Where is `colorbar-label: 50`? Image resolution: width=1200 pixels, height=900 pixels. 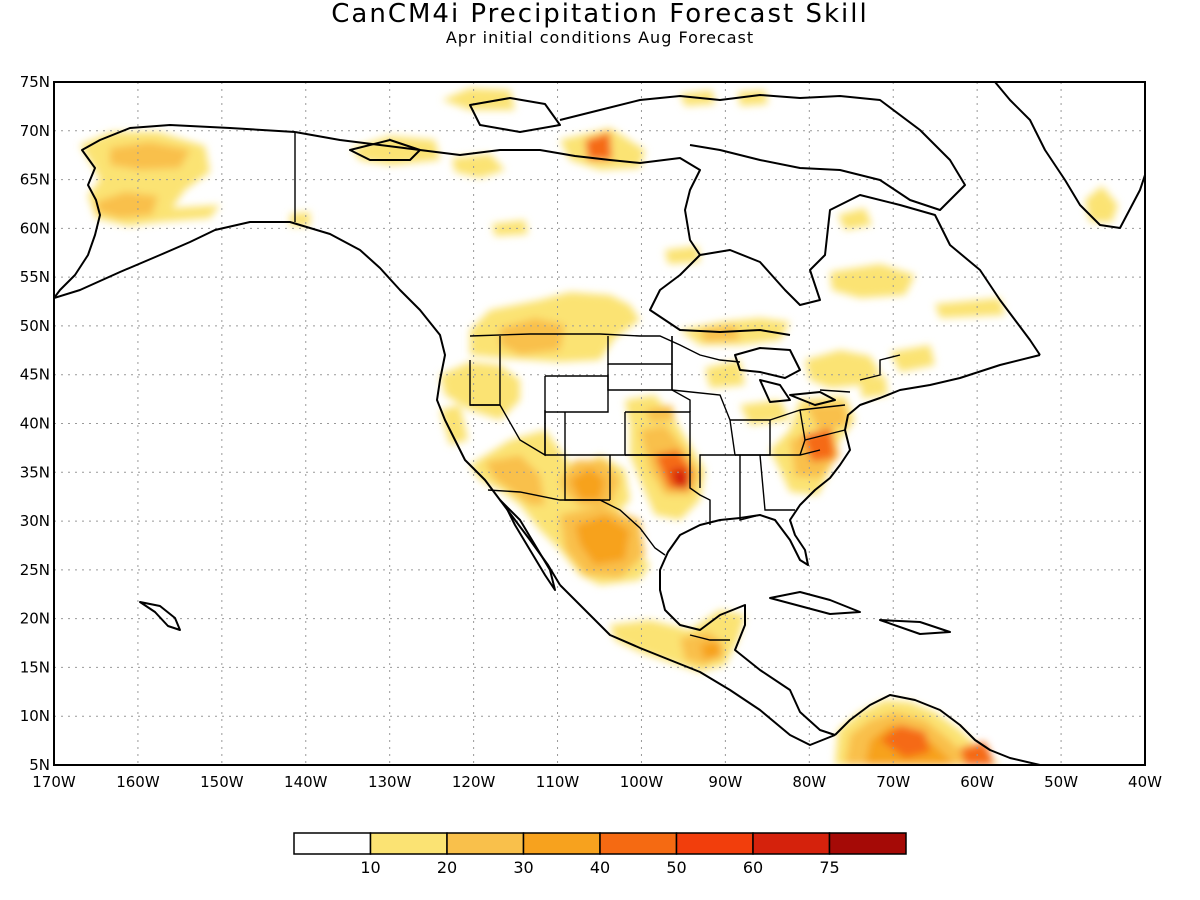 colorbar-label: 50 is located at coordinates (676, 867).